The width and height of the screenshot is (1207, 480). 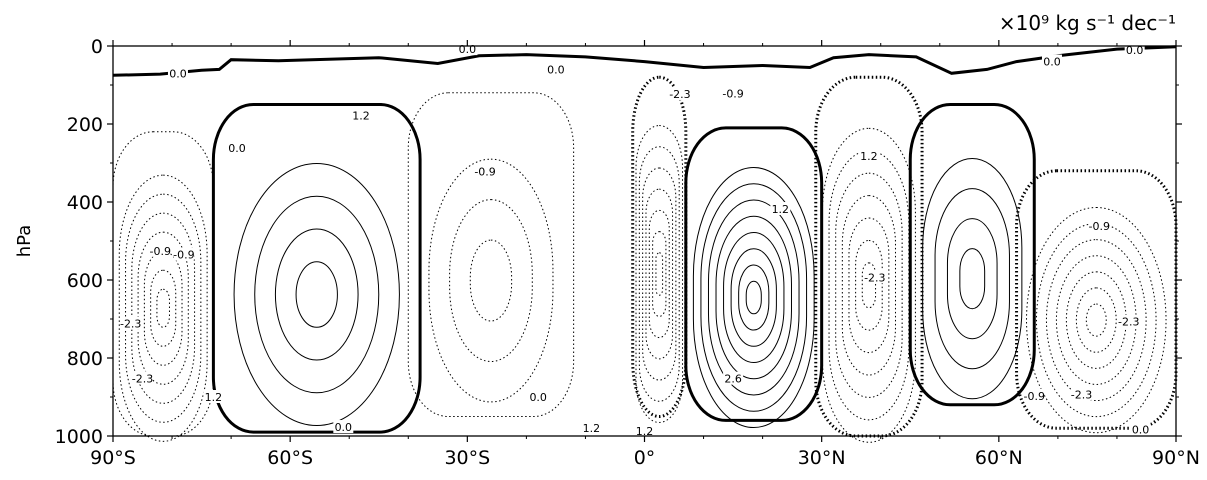 I want to click on x-tick-label: 90°S, so click(x=113, y=458).